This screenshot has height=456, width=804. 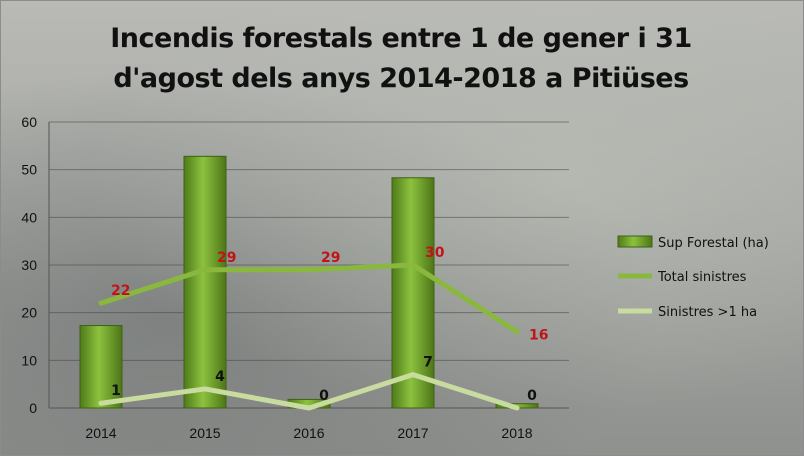 I want to click on legend-swatch-bar, so click(x=635, y=241).